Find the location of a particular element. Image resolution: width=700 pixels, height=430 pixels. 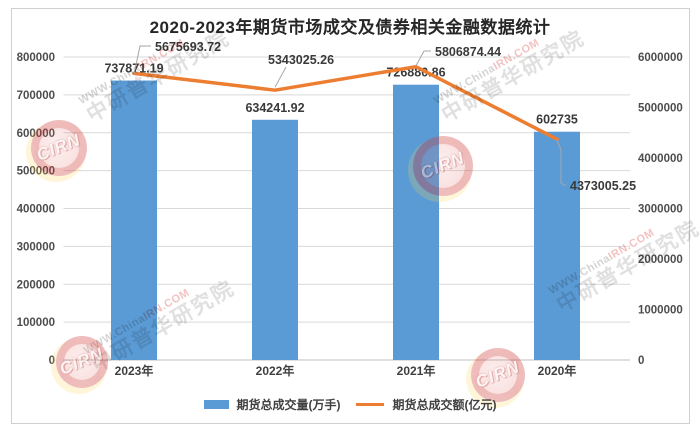

legend-bar-swatch is located at coordinates (216, 404).